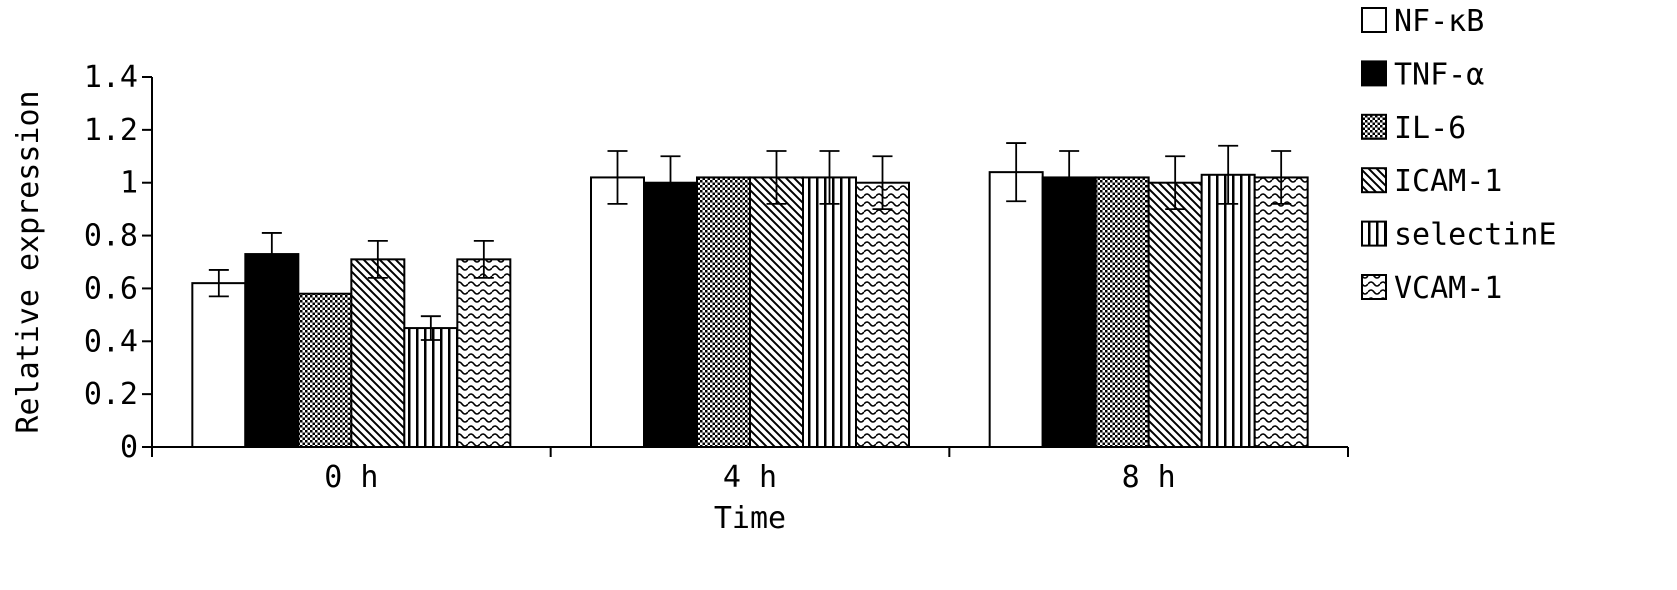  What do you see at coordinates (1430, 128) in the screenshot?
I see `legend-label: IL-6` at bounding box center [1430, 128].